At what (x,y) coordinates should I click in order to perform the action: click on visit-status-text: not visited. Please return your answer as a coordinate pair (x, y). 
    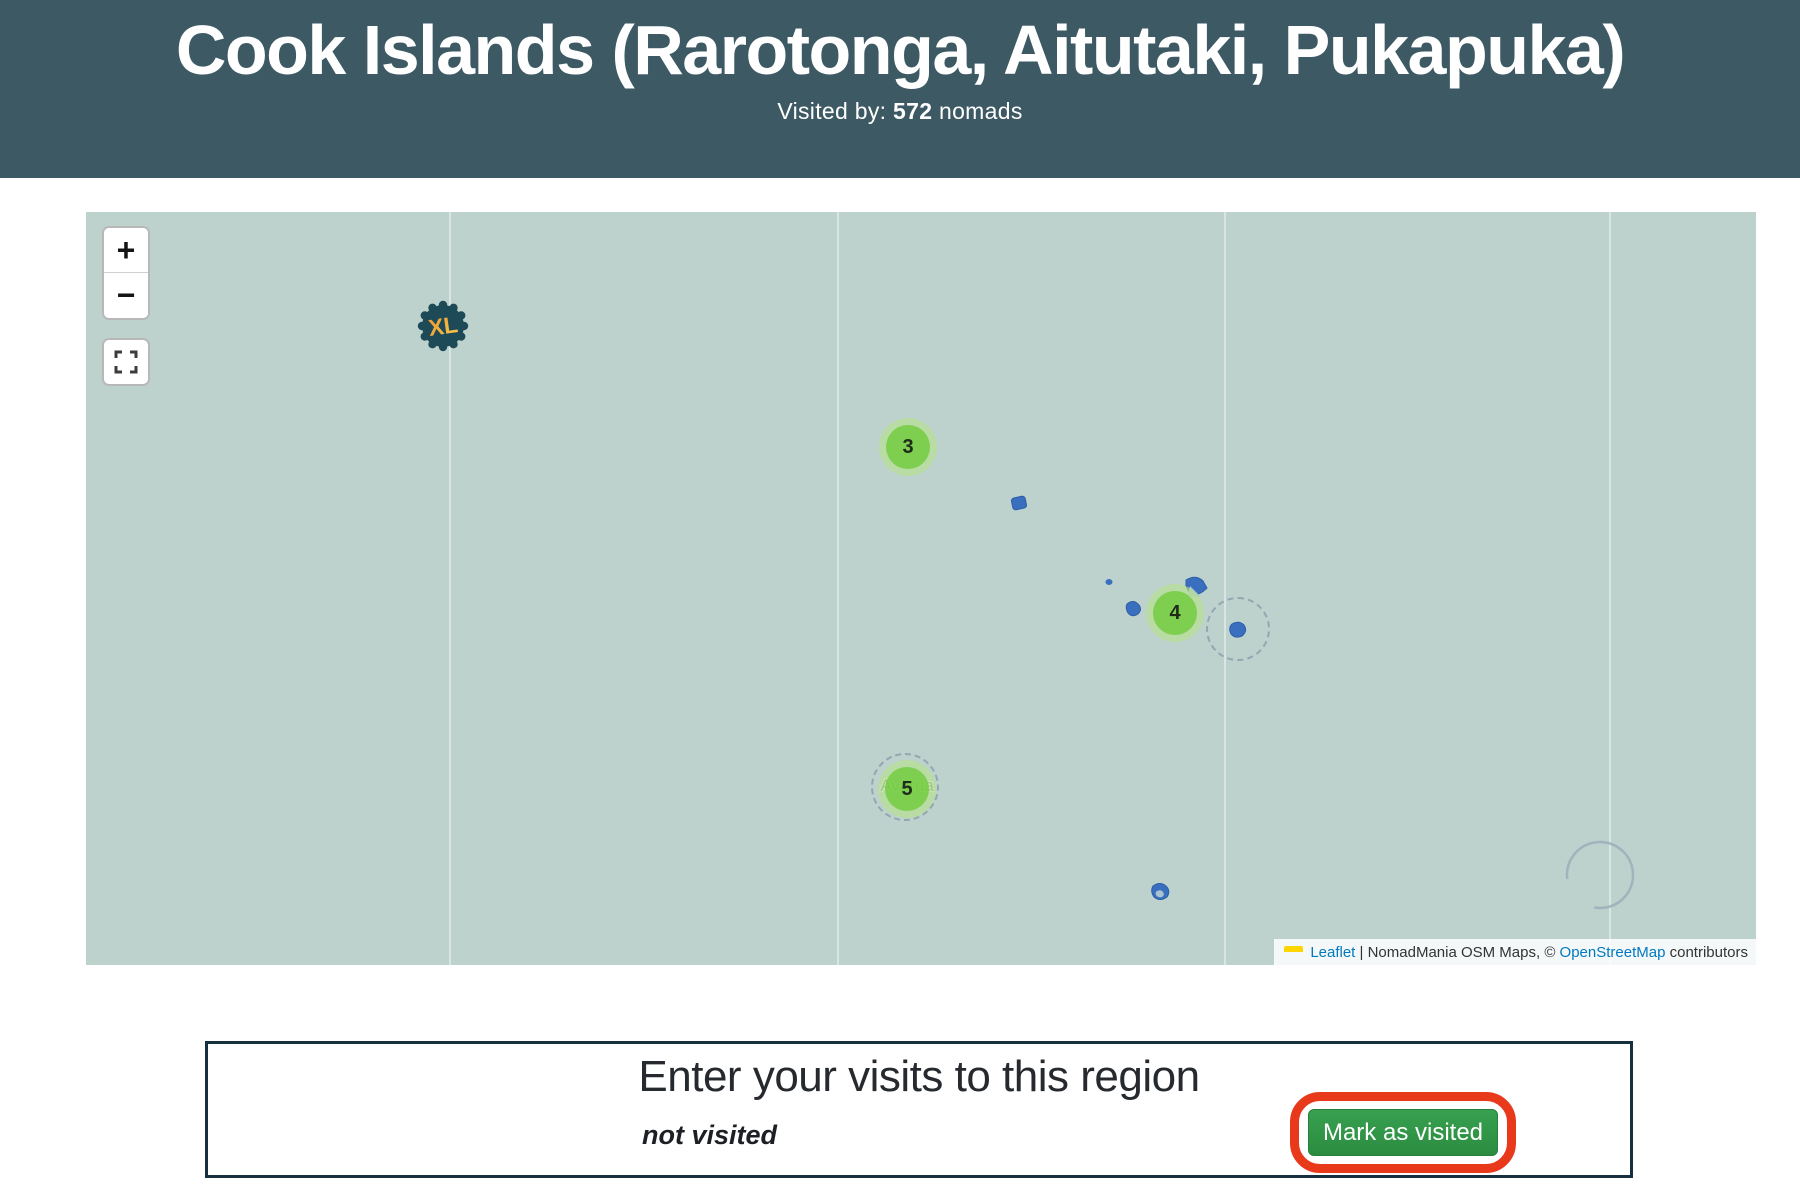
    Looking at the image, I should click on (710, 1135).